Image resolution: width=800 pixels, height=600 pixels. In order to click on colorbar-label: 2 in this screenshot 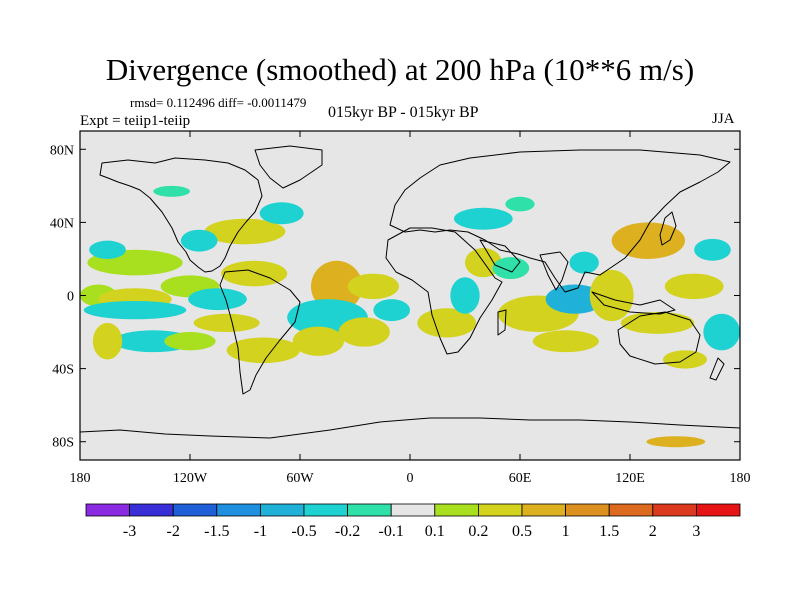, I will do `click(653, 531)`.